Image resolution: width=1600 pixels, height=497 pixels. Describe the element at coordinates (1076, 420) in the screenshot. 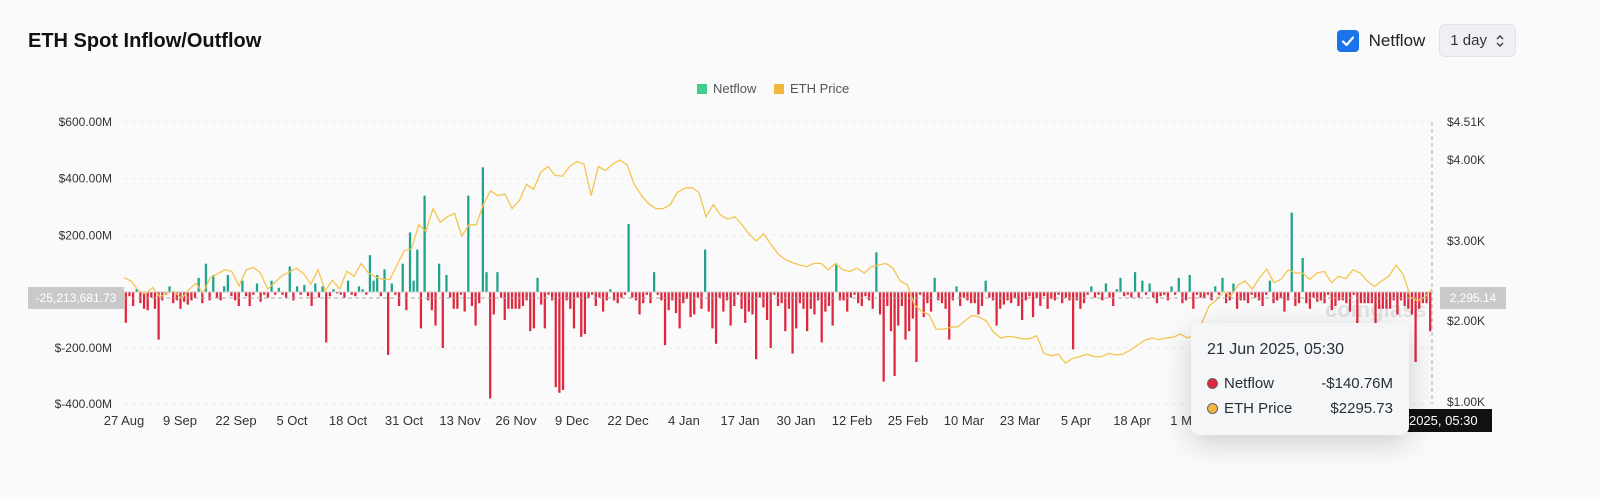

I see `x-tick-label: 5 Apr` at that location.